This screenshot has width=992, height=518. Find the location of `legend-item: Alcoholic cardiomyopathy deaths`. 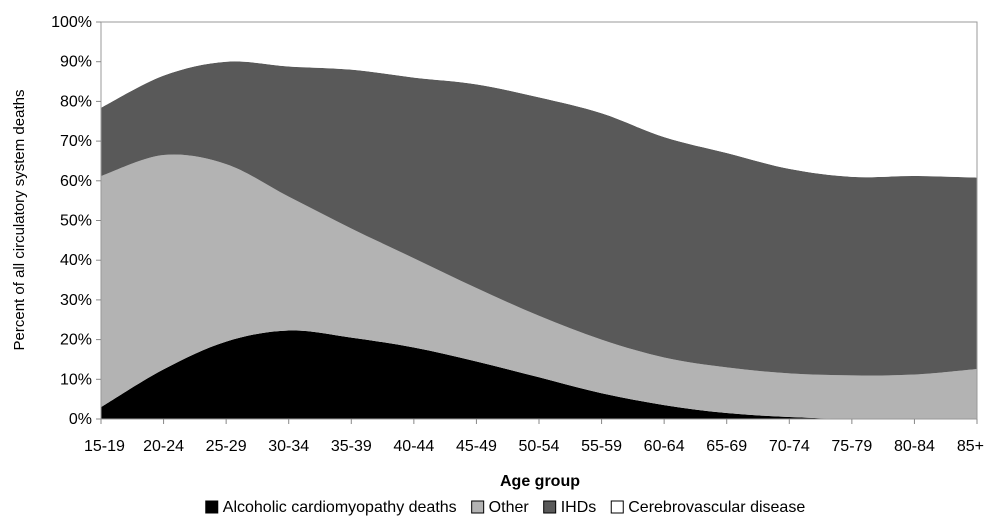

legend-item: Alcoholic cardiomyopathy deaths is located at coordinates (331, 507).